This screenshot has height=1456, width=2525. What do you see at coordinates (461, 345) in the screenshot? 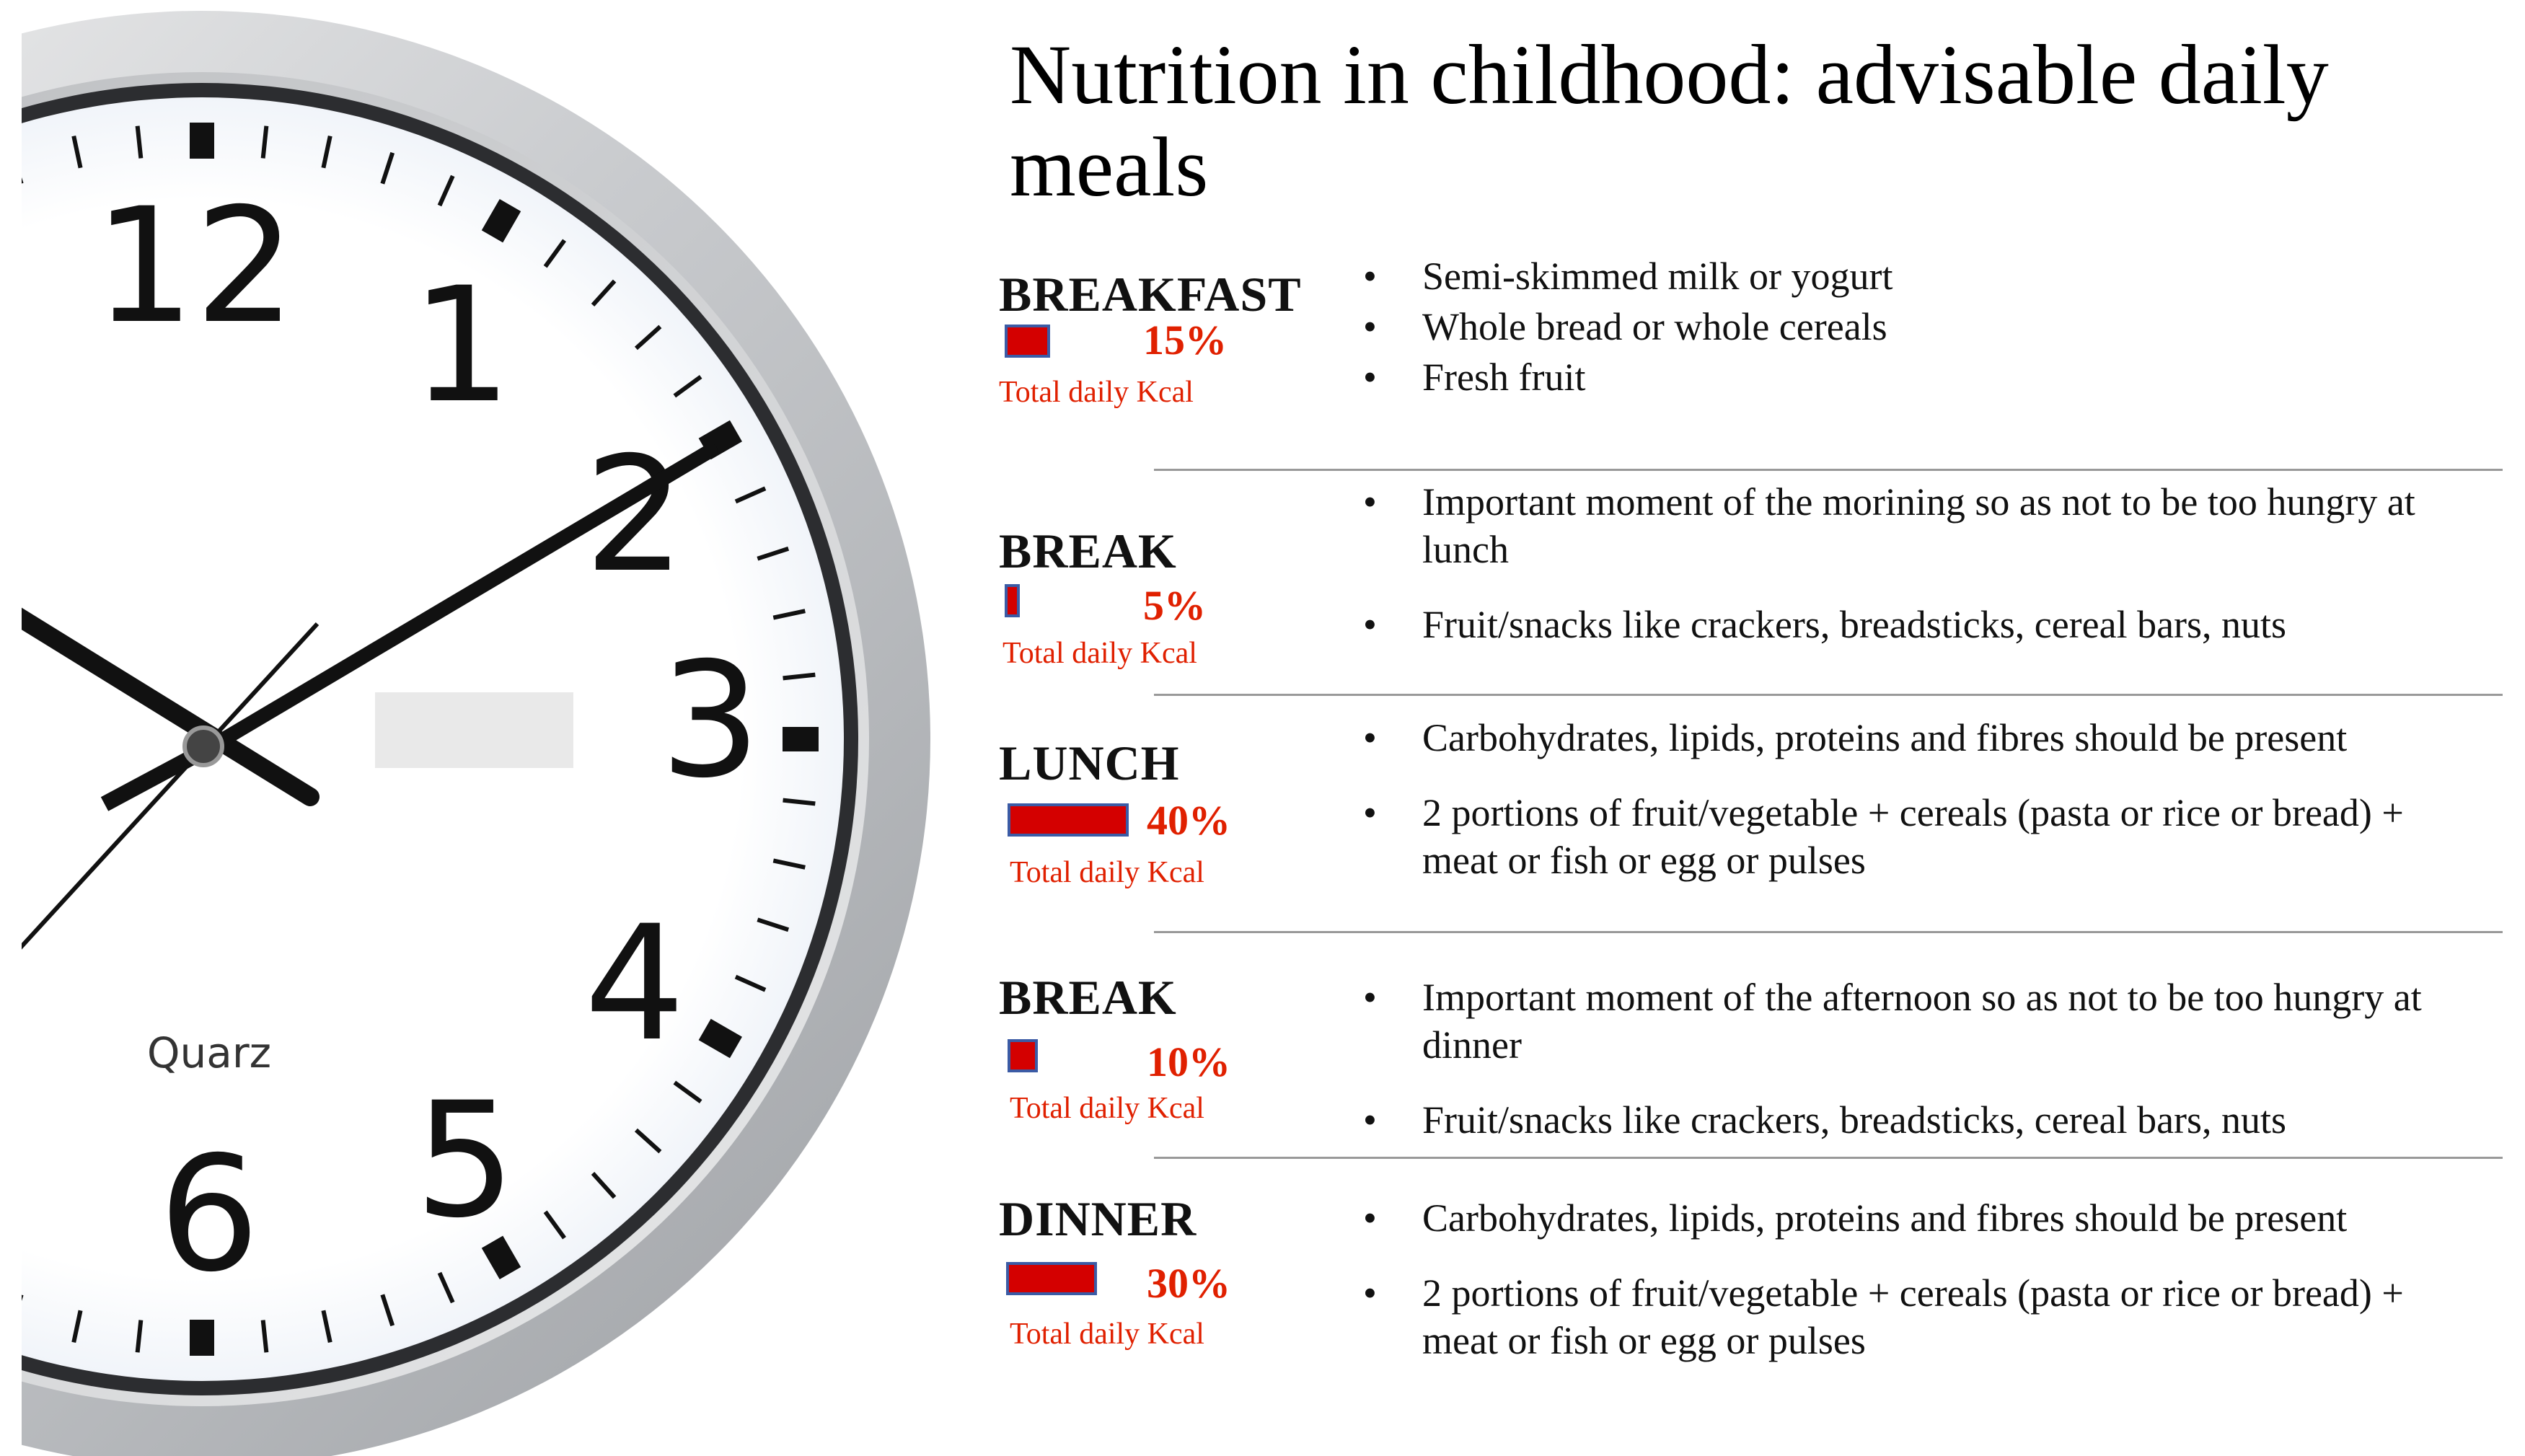
I see `numeral-1: 1` at bounding box center [461, 345].